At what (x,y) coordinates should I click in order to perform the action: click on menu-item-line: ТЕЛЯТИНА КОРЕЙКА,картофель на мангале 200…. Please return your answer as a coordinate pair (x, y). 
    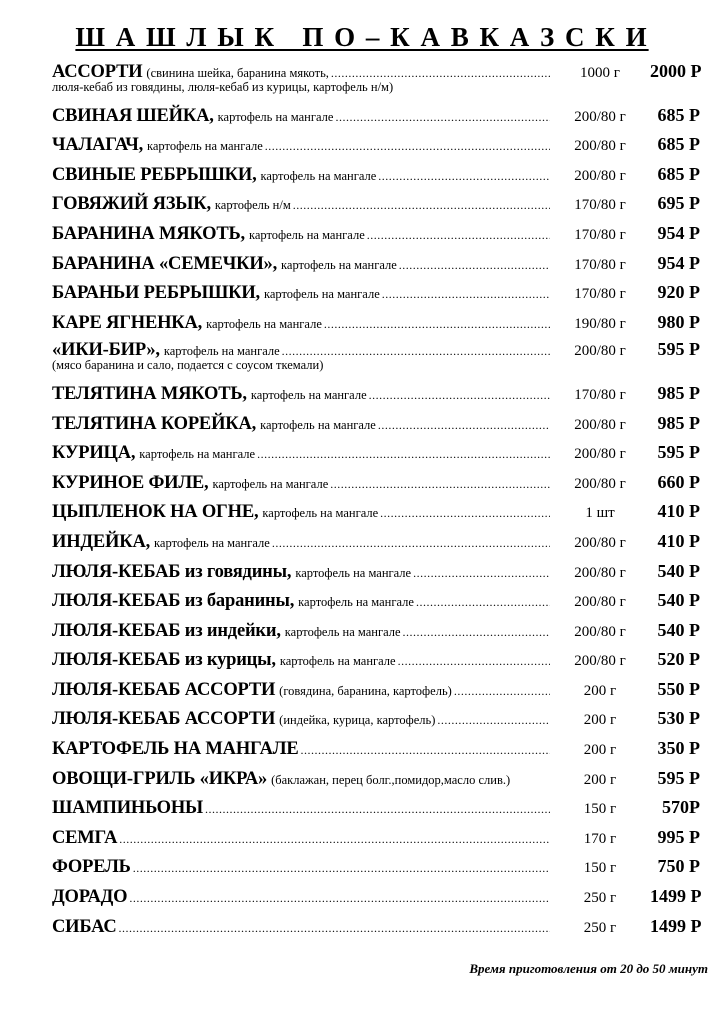
    Looking at the image, I should click on (376, 424).